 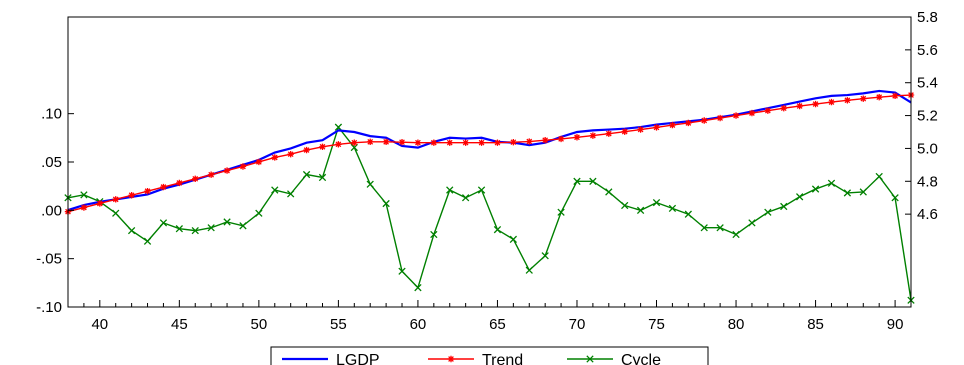 I want to click on x-tick-label: 60, so click(x=418, y=324).